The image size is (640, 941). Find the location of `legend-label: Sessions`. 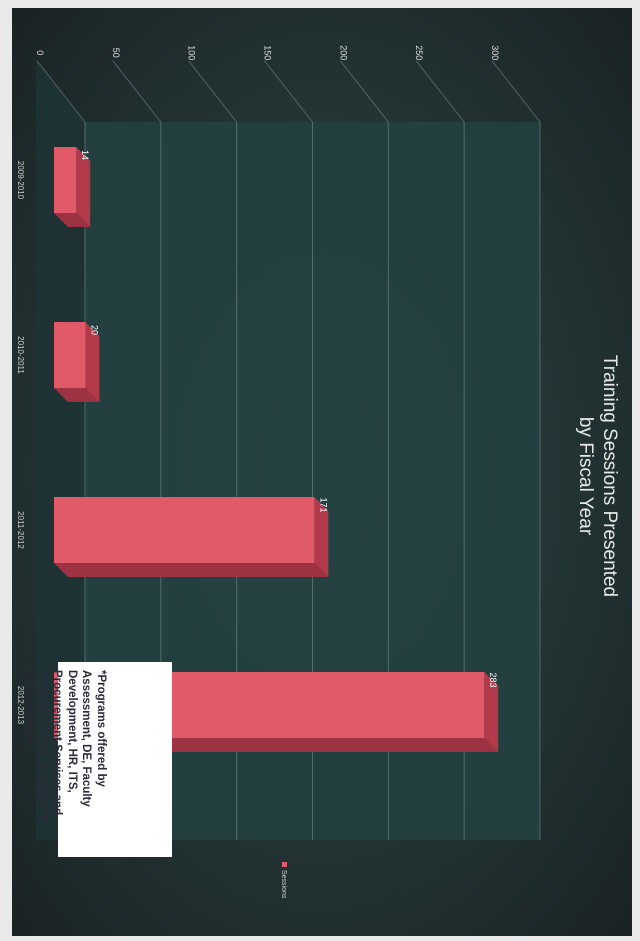

legend-label: Sessions is located at coordinates (283, 884).